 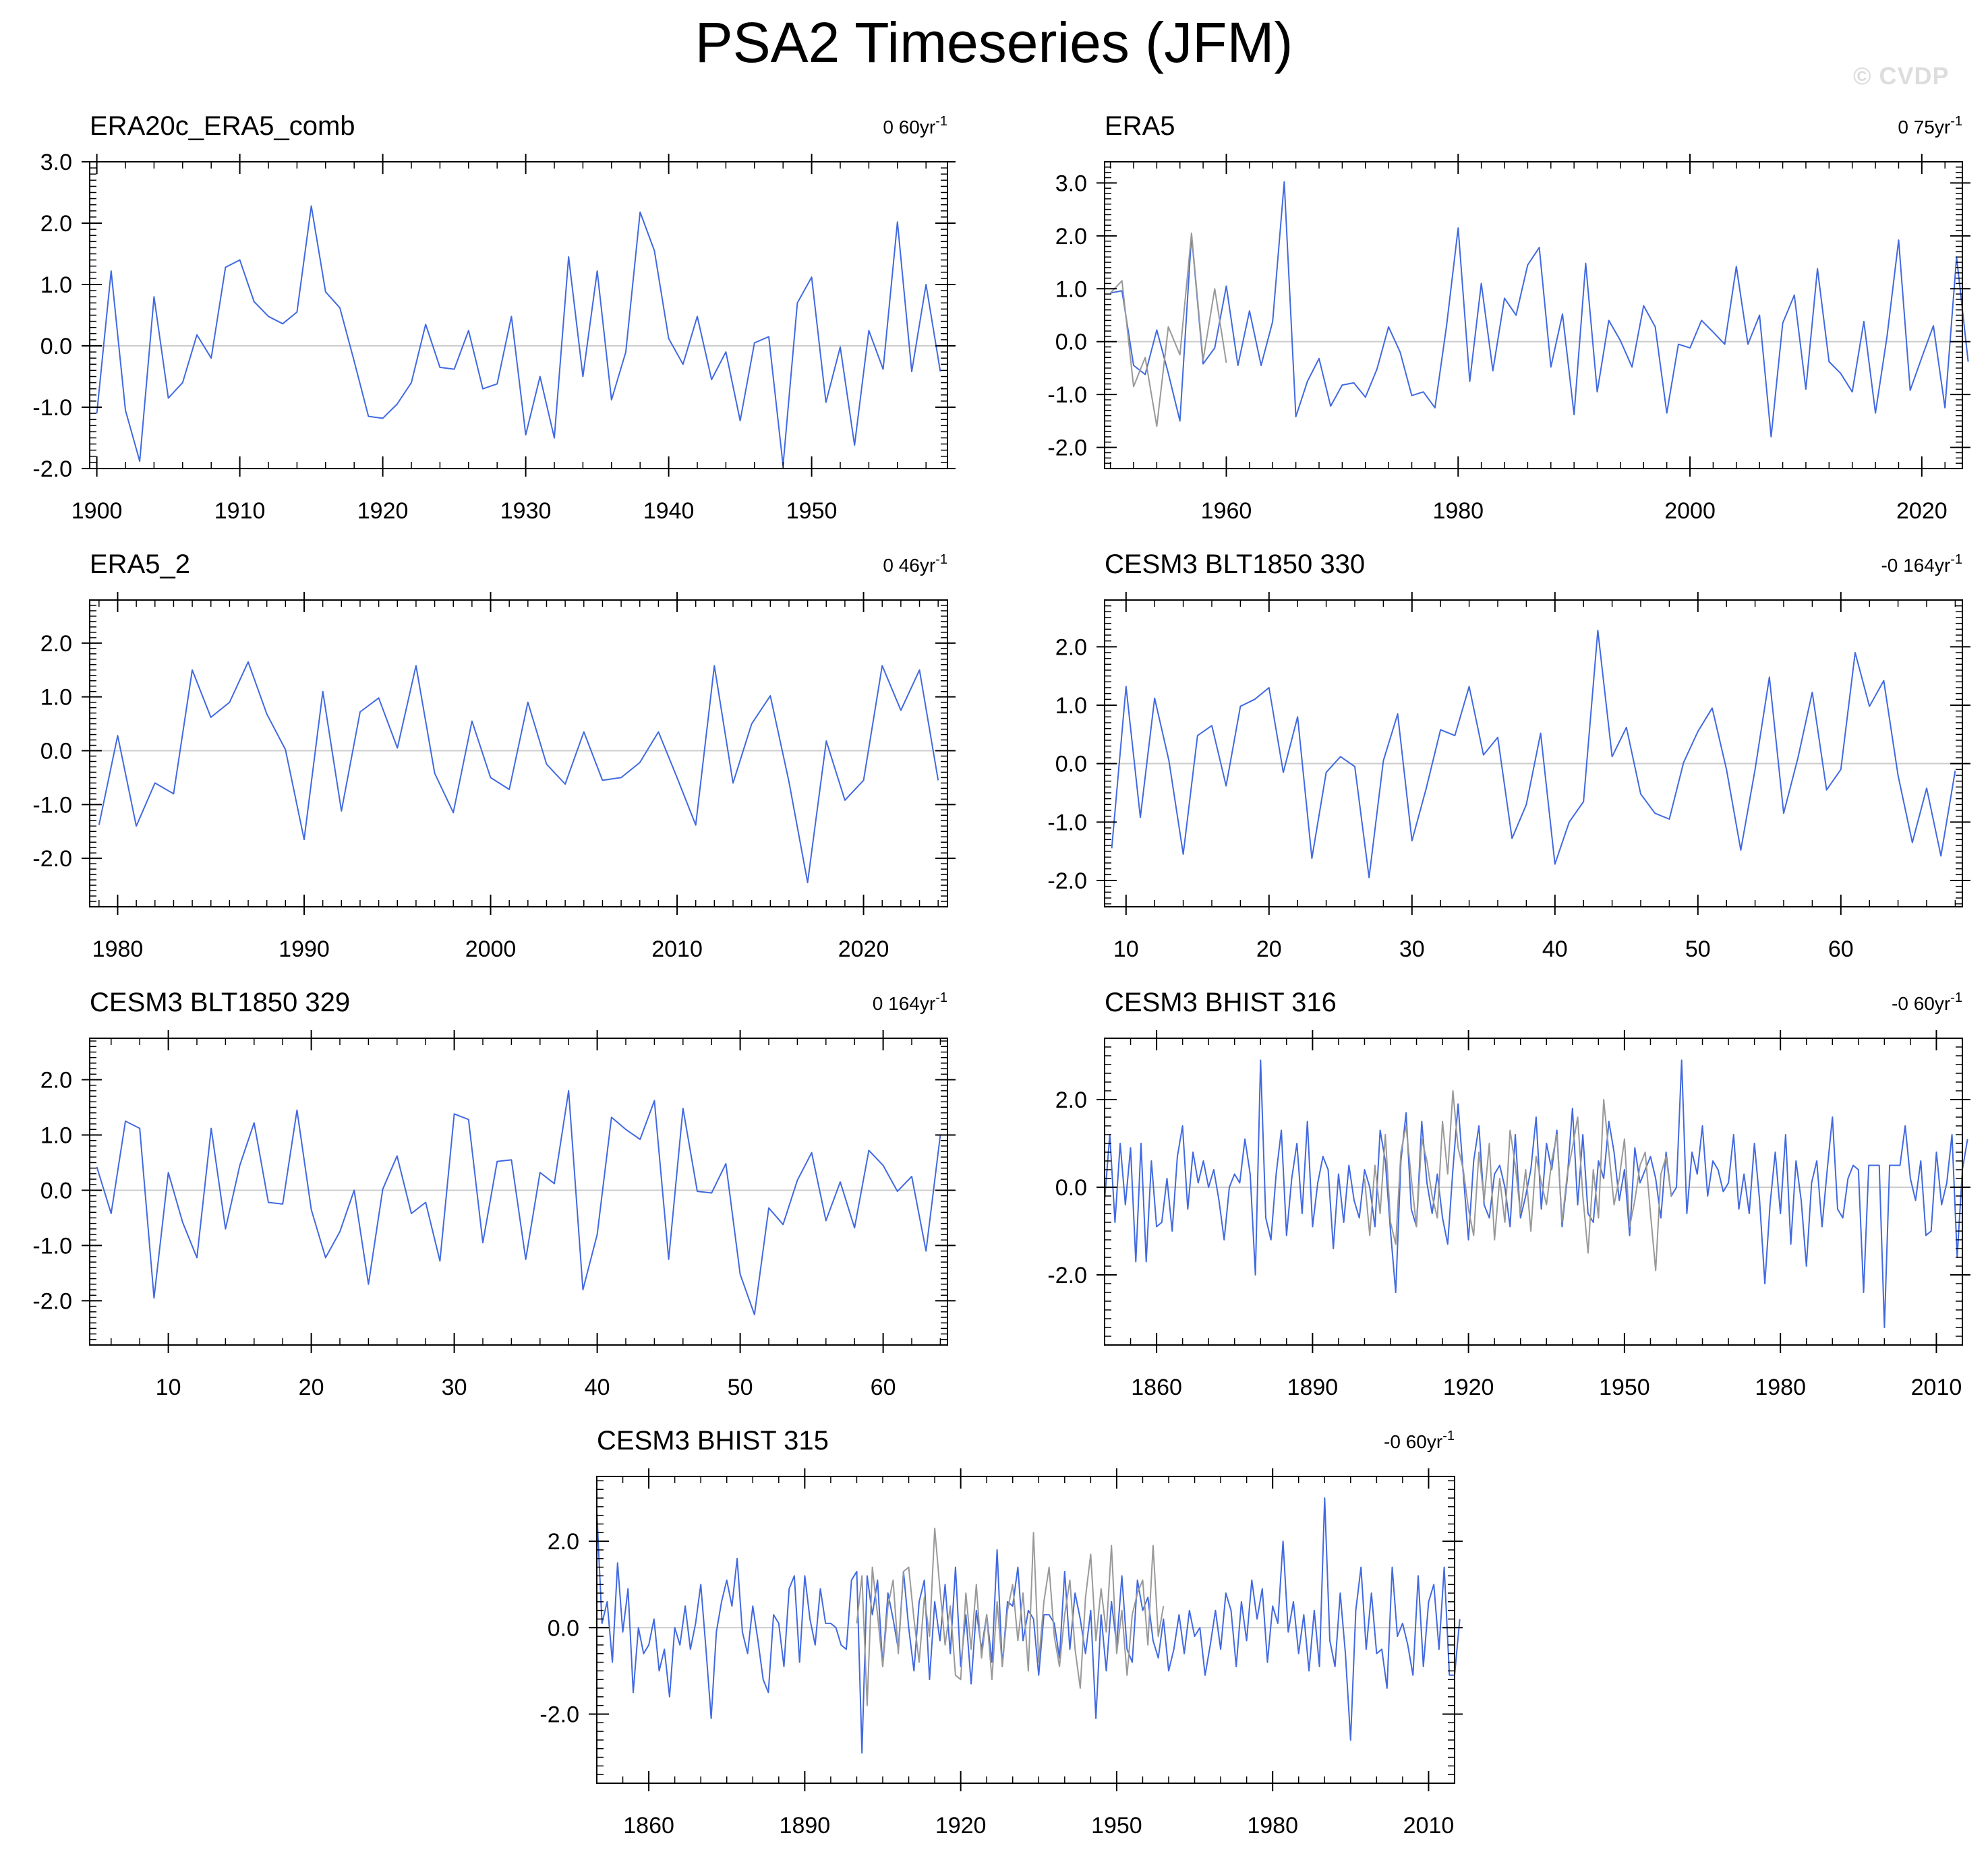 What do you see at coordinates (1927, 1002) in the screenshot?
I see `trend-label: -0 60yr-1` at bounding box center [1927, 1002].